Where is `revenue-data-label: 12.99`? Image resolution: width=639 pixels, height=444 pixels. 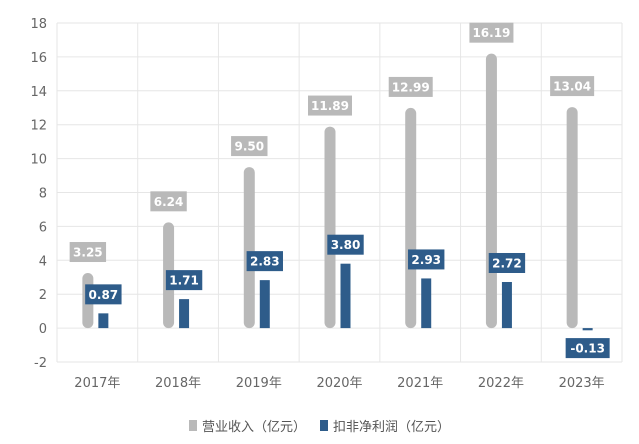 revenue-data-label: 12.99 is located at coordinates (411, 87).